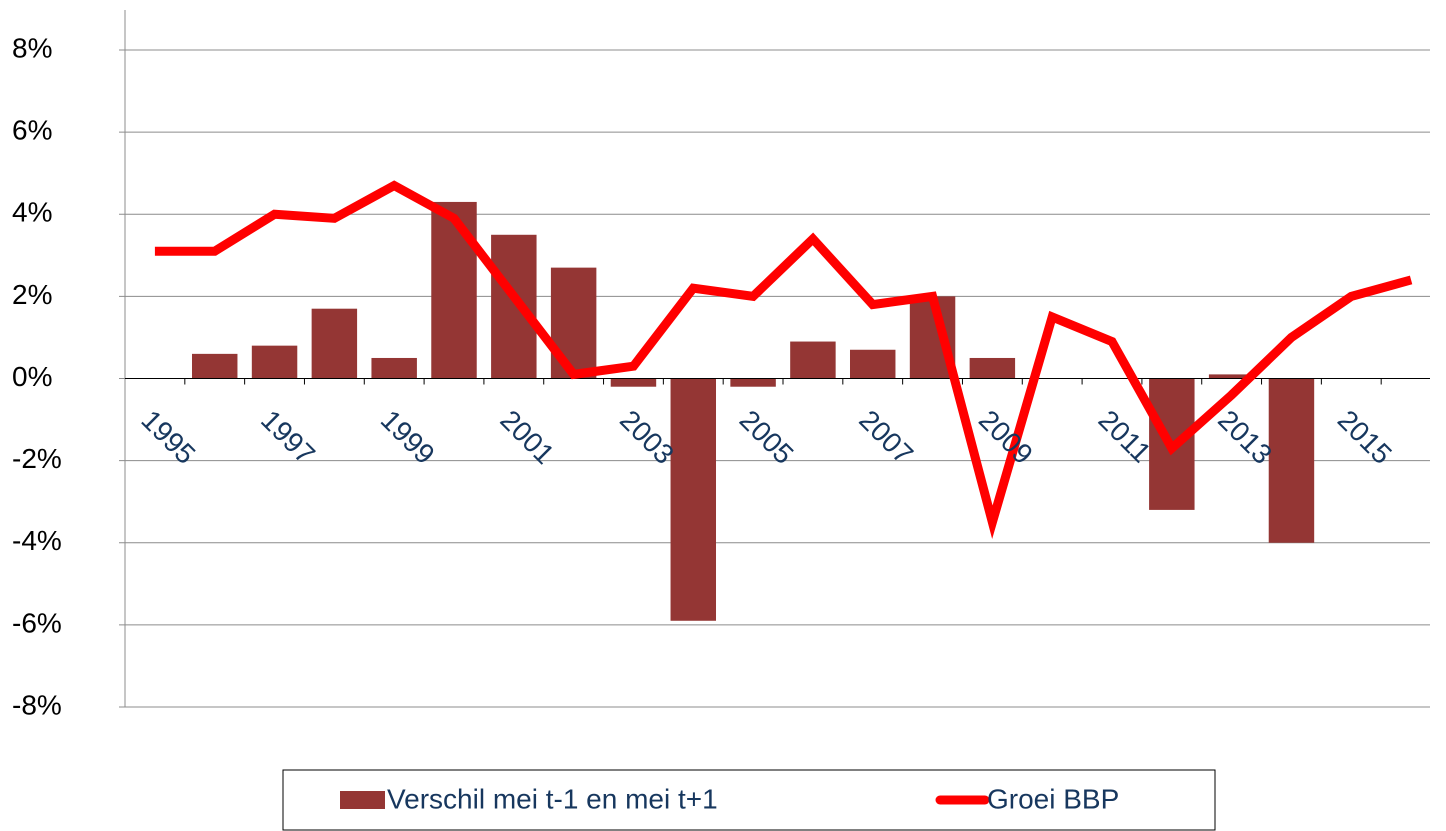  What do you see at coordinates (37, 622) in the screenshot?
I see `y-tick-label: -6%` at bounding box center [37, 622].